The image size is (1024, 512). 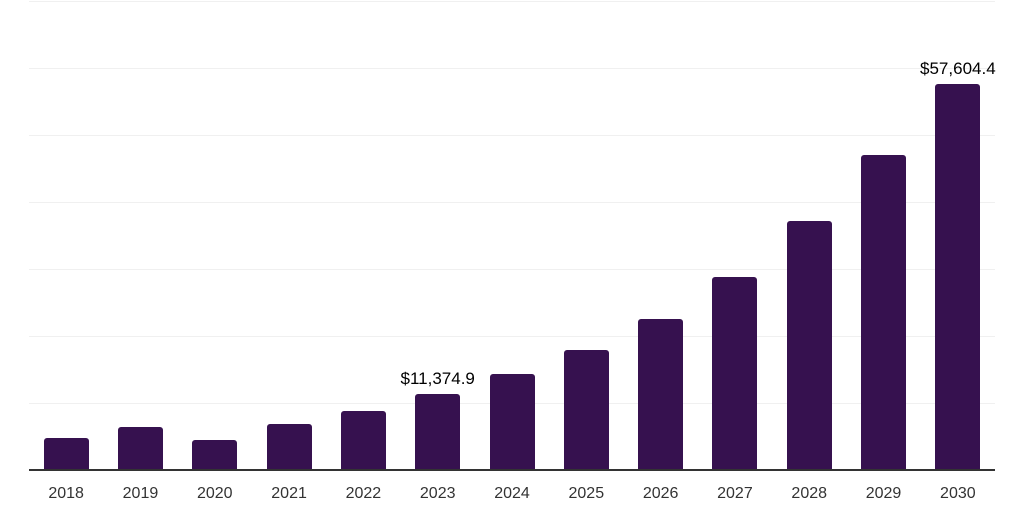 What do you see at coordinates (289, 447) in the screenshot?
I see `bar-2021` at bounding box center [289, 447].